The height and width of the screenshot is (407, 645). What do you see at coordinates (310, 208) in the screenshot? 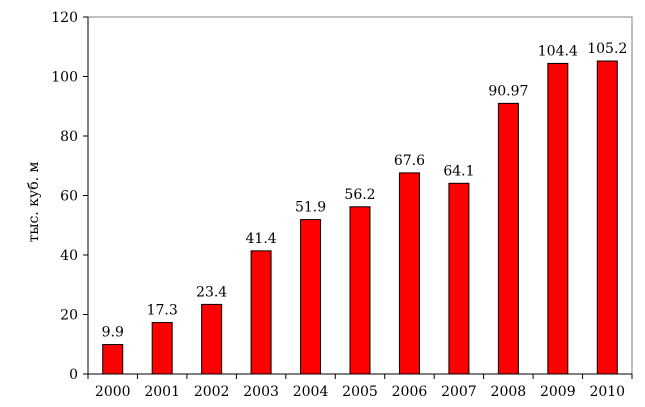
I see `data-label-2004: 51.9` at bounding box center [310, 208].